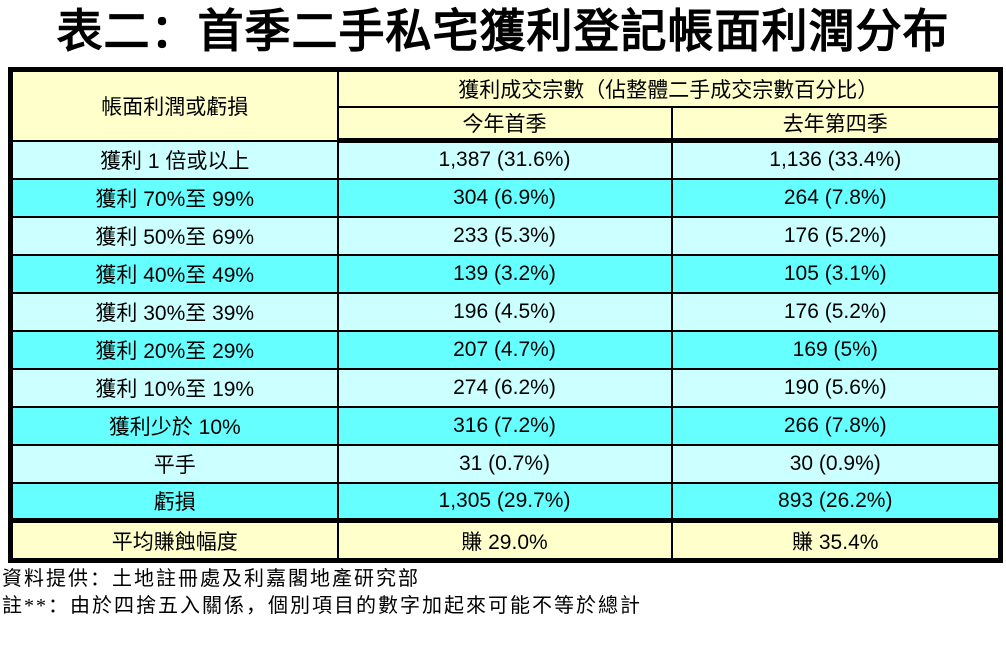 This screenshot has height=649, width=1006. Describe the element at coordinates (836, 425) in the screenshot. I see `last-quarter-value: 266 (7.8%)` at that location.